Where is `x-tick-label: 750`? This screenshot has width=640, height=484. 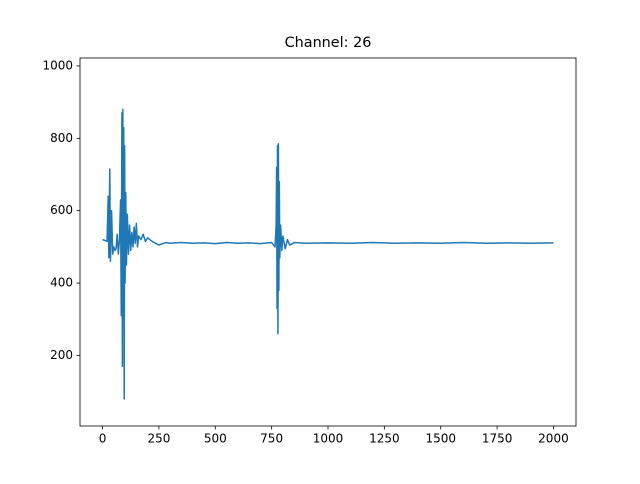 x-tick-label: 750 is located at coordinates (271, 439).